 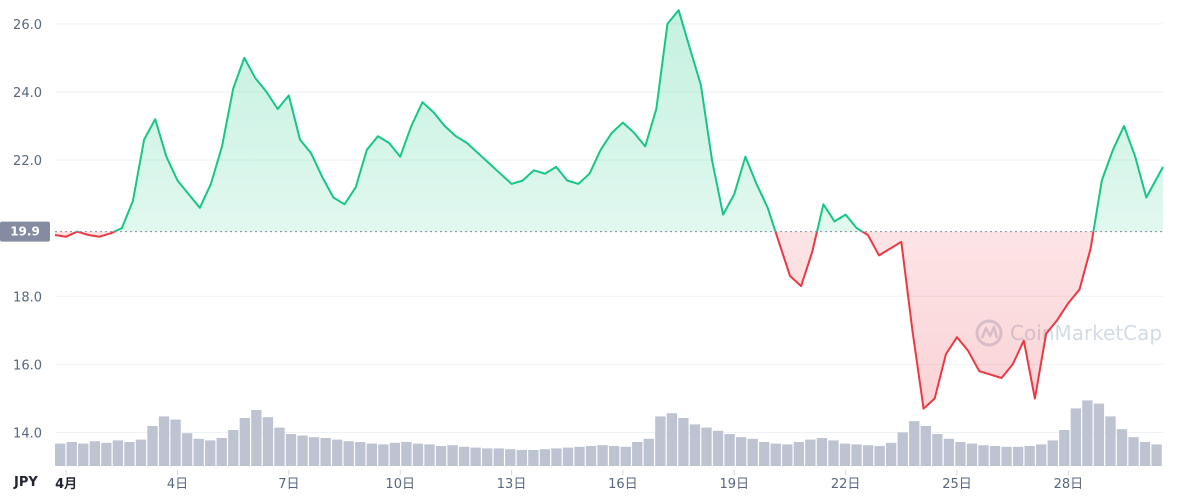 I want to click on x-tick-label: 28日, so click(x=1069, y=484).